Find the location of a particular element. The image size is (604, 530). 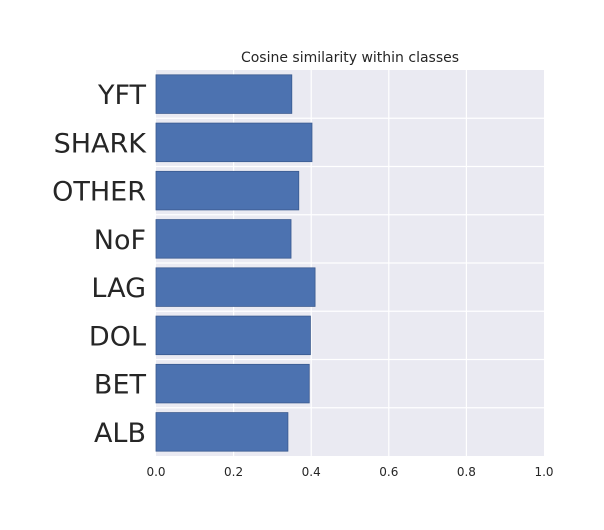

x-tick-label: 0.6 is located at coordinates (388, 472).